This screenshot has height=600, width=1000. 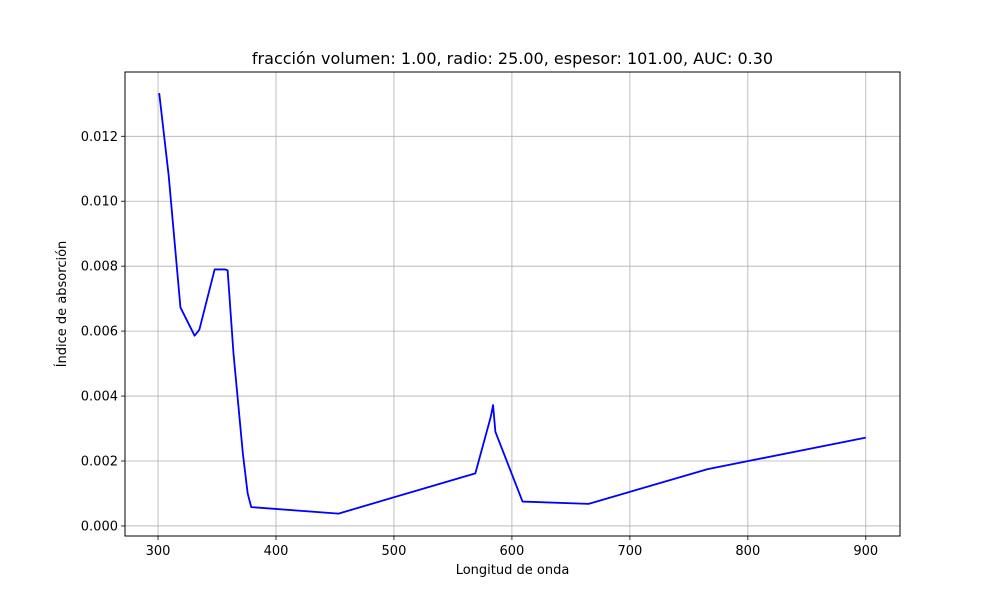 I want to click on y-axis-ticks: 0.000 0.002 0.004 0.006 0.008 0.010 0.012, so click(x=103, y=332).